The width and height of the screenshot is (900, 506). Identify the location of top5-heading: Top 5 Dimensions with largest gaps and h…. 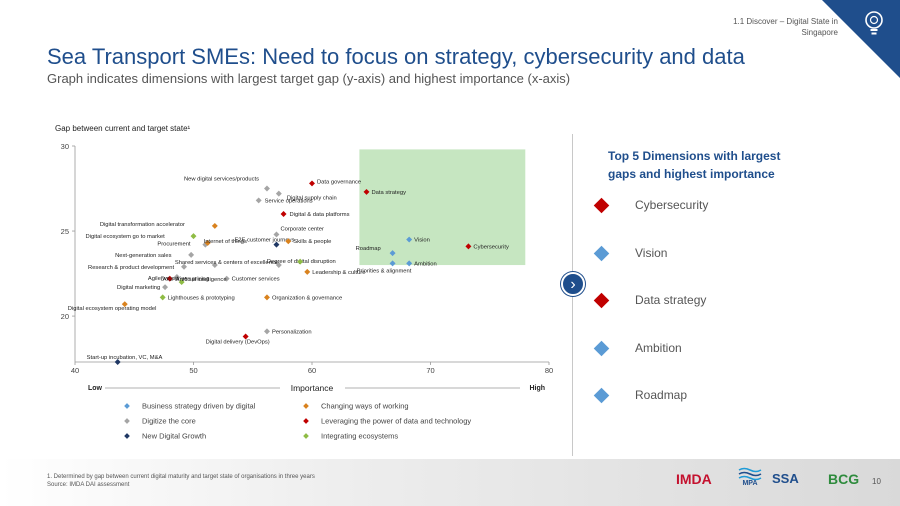
(694, 165).